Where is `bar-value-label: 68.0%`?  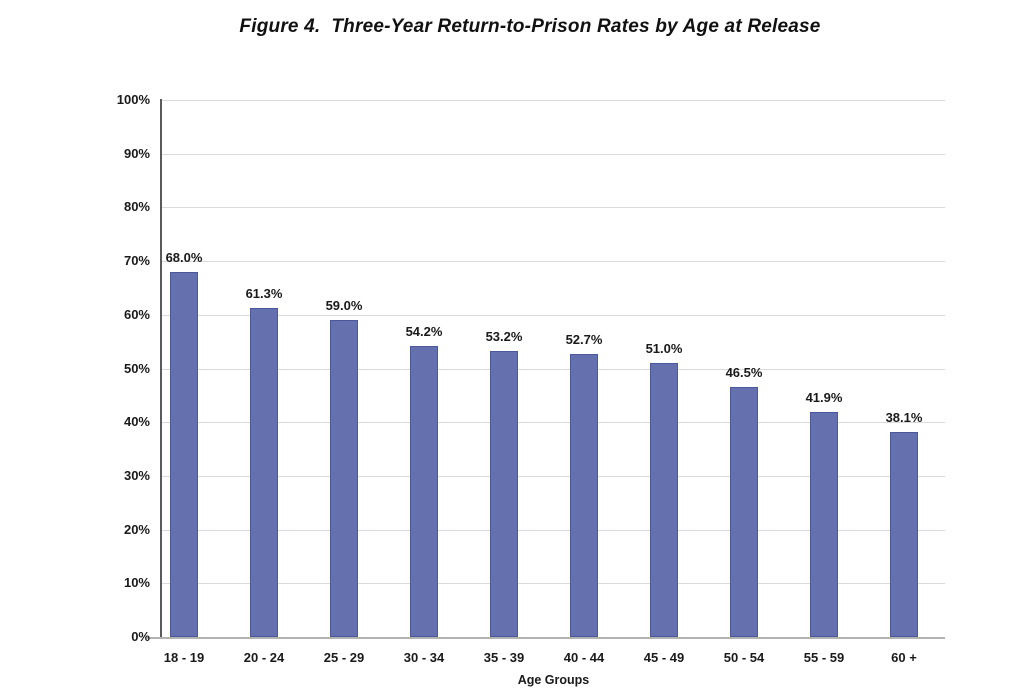 bar-value-label: 68.0% is located at coordinates (184, 257).